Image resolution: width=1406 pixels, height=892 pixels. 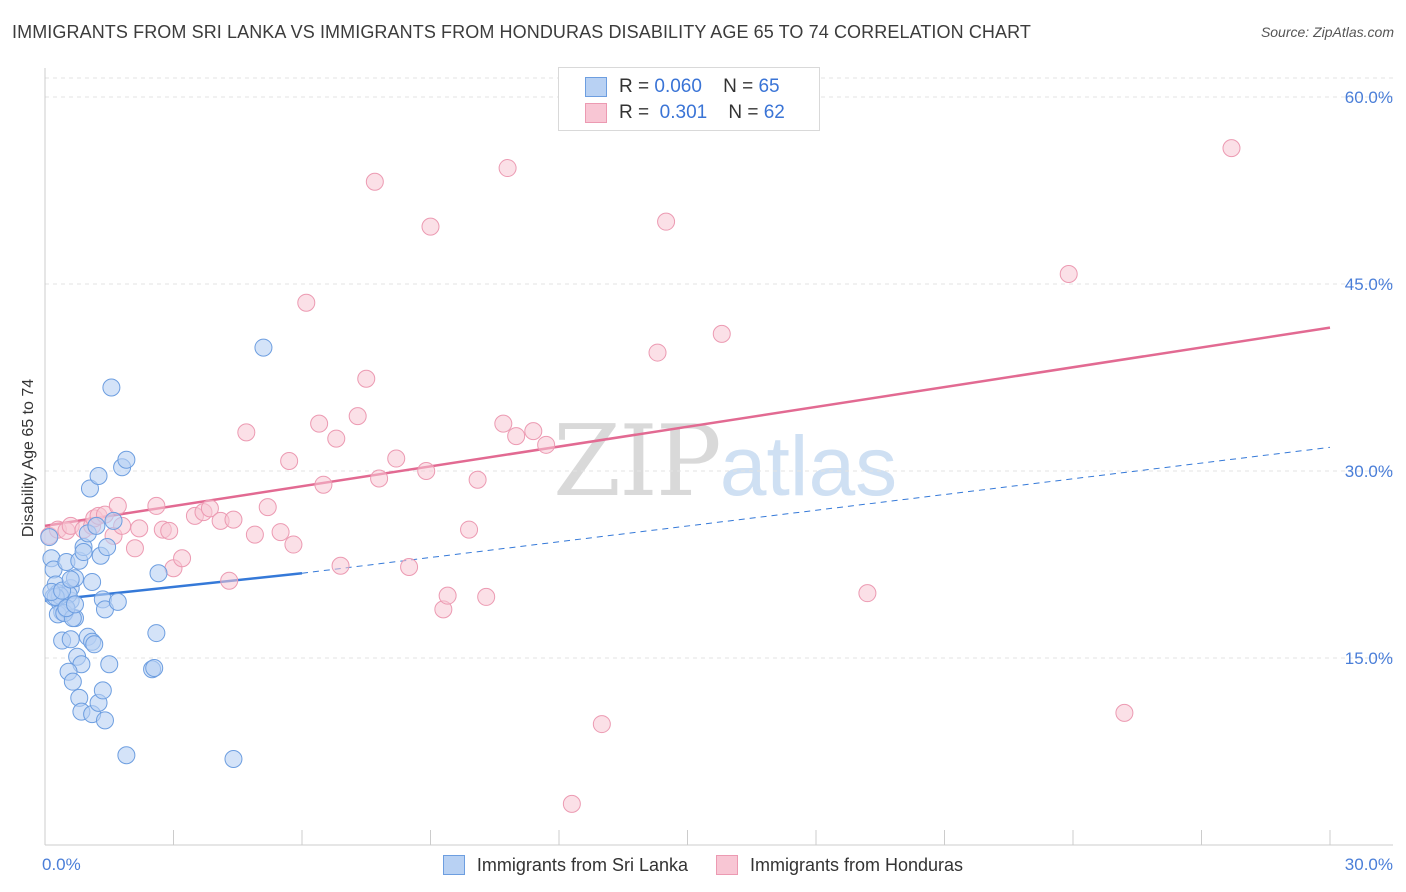 I want to click on x-tick-label: 30.0%, so click(x=1369, y=864).